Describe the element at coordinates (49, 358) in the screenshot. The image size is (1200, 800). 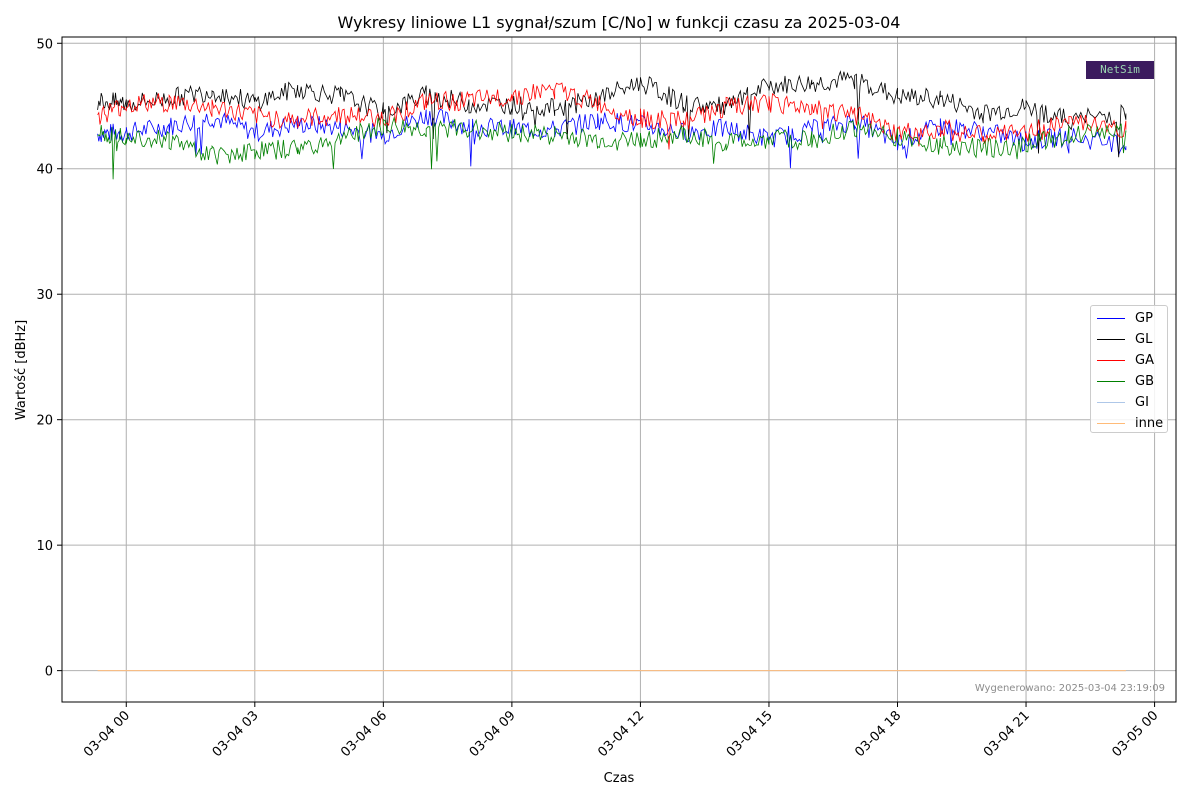
I see `y-axis-ticks: 0 10 20 30 40 50` at that location.